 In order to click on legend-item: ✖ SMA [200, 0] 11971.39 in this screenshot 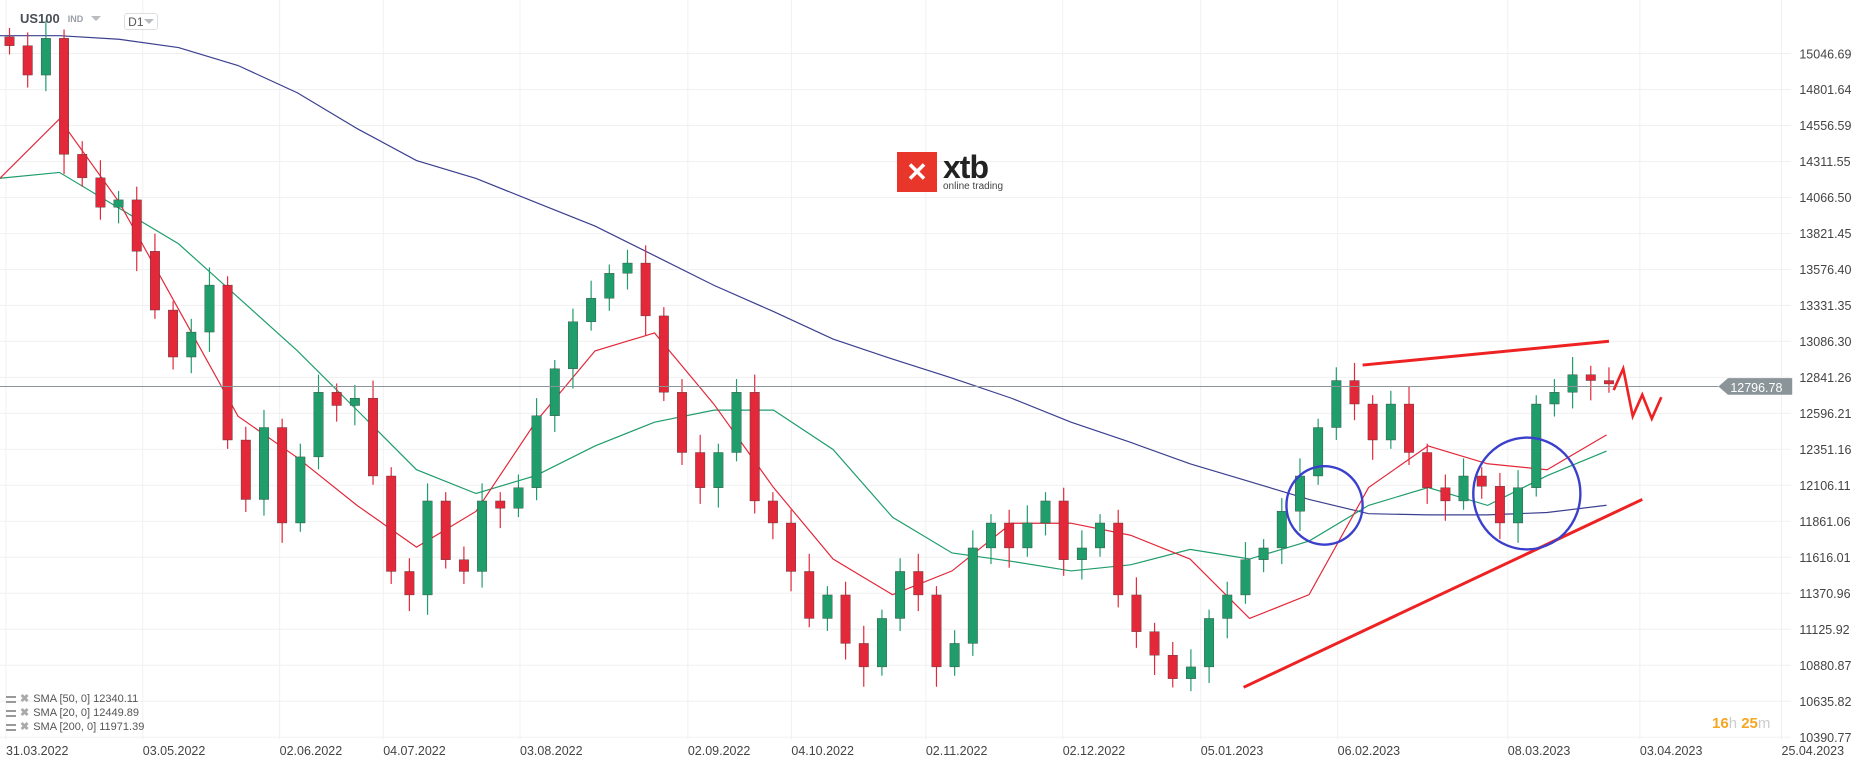, I will do `click(75, 727)`.